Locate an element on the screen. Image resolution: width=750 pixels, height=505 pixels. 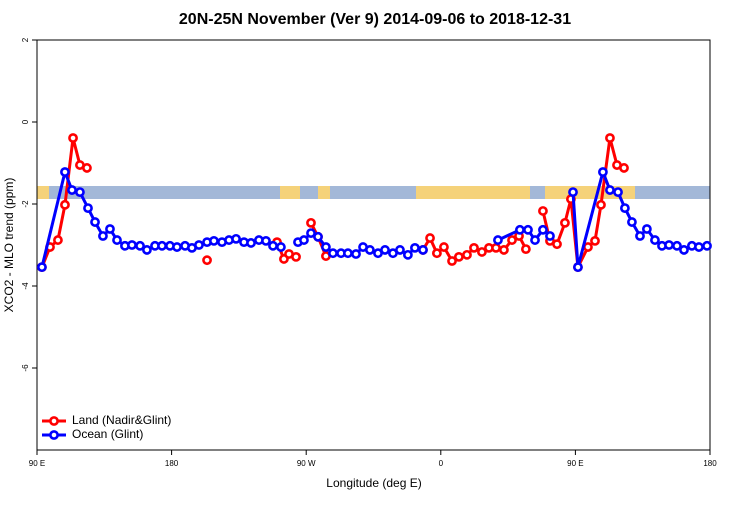
legend-label: Ocean (Glint) is located at coordinates (107, 434).